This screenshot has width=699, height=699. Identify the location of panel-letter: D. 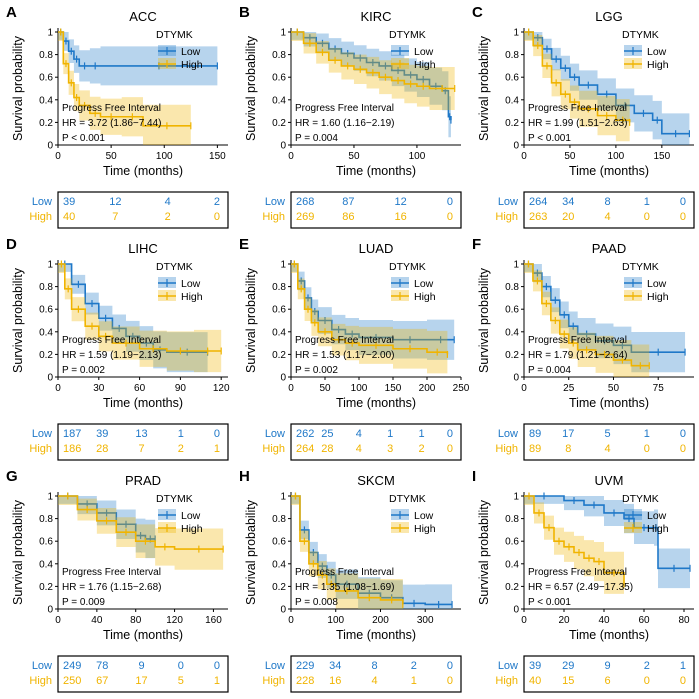
(11, 244).